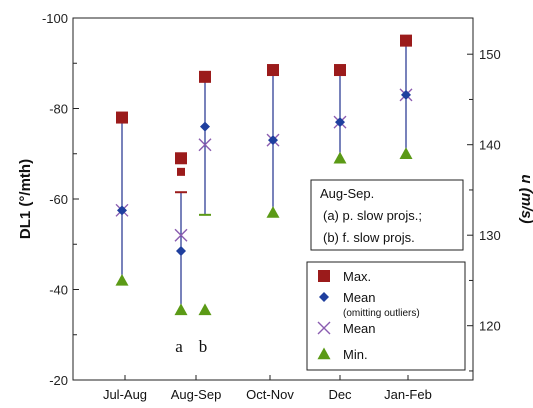 The height and width of the screenshot is (408, 533). I want to click on annotation-box, so click(387, 215).